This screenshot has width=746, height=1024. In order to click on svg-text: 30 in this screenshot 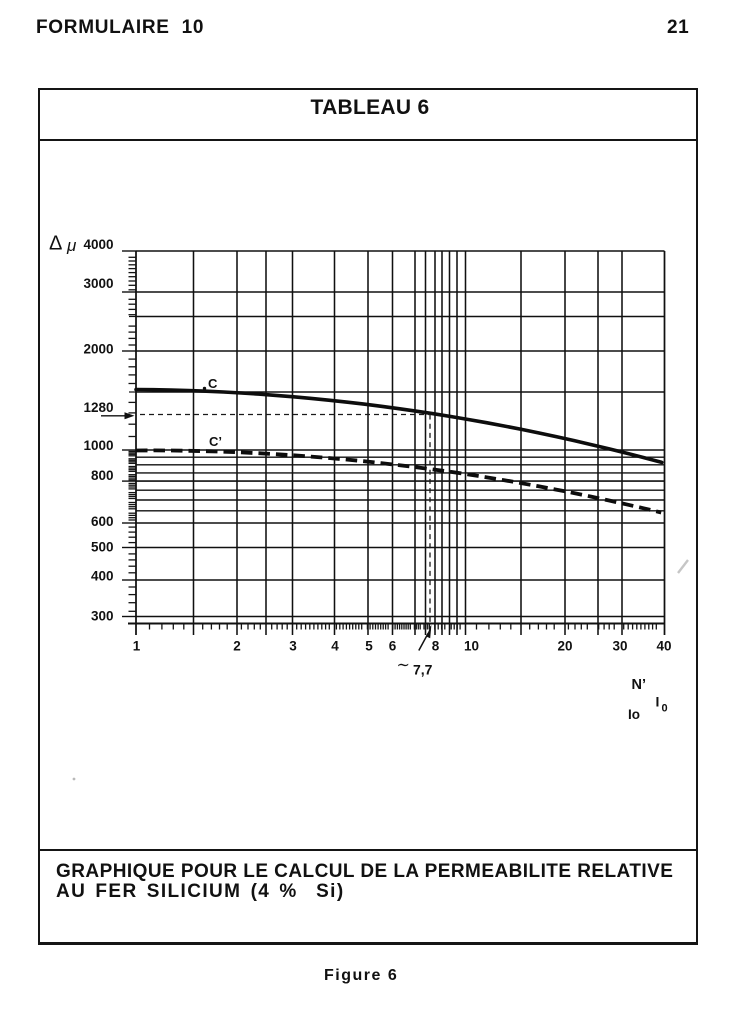, I will do `click(619, 645)`.